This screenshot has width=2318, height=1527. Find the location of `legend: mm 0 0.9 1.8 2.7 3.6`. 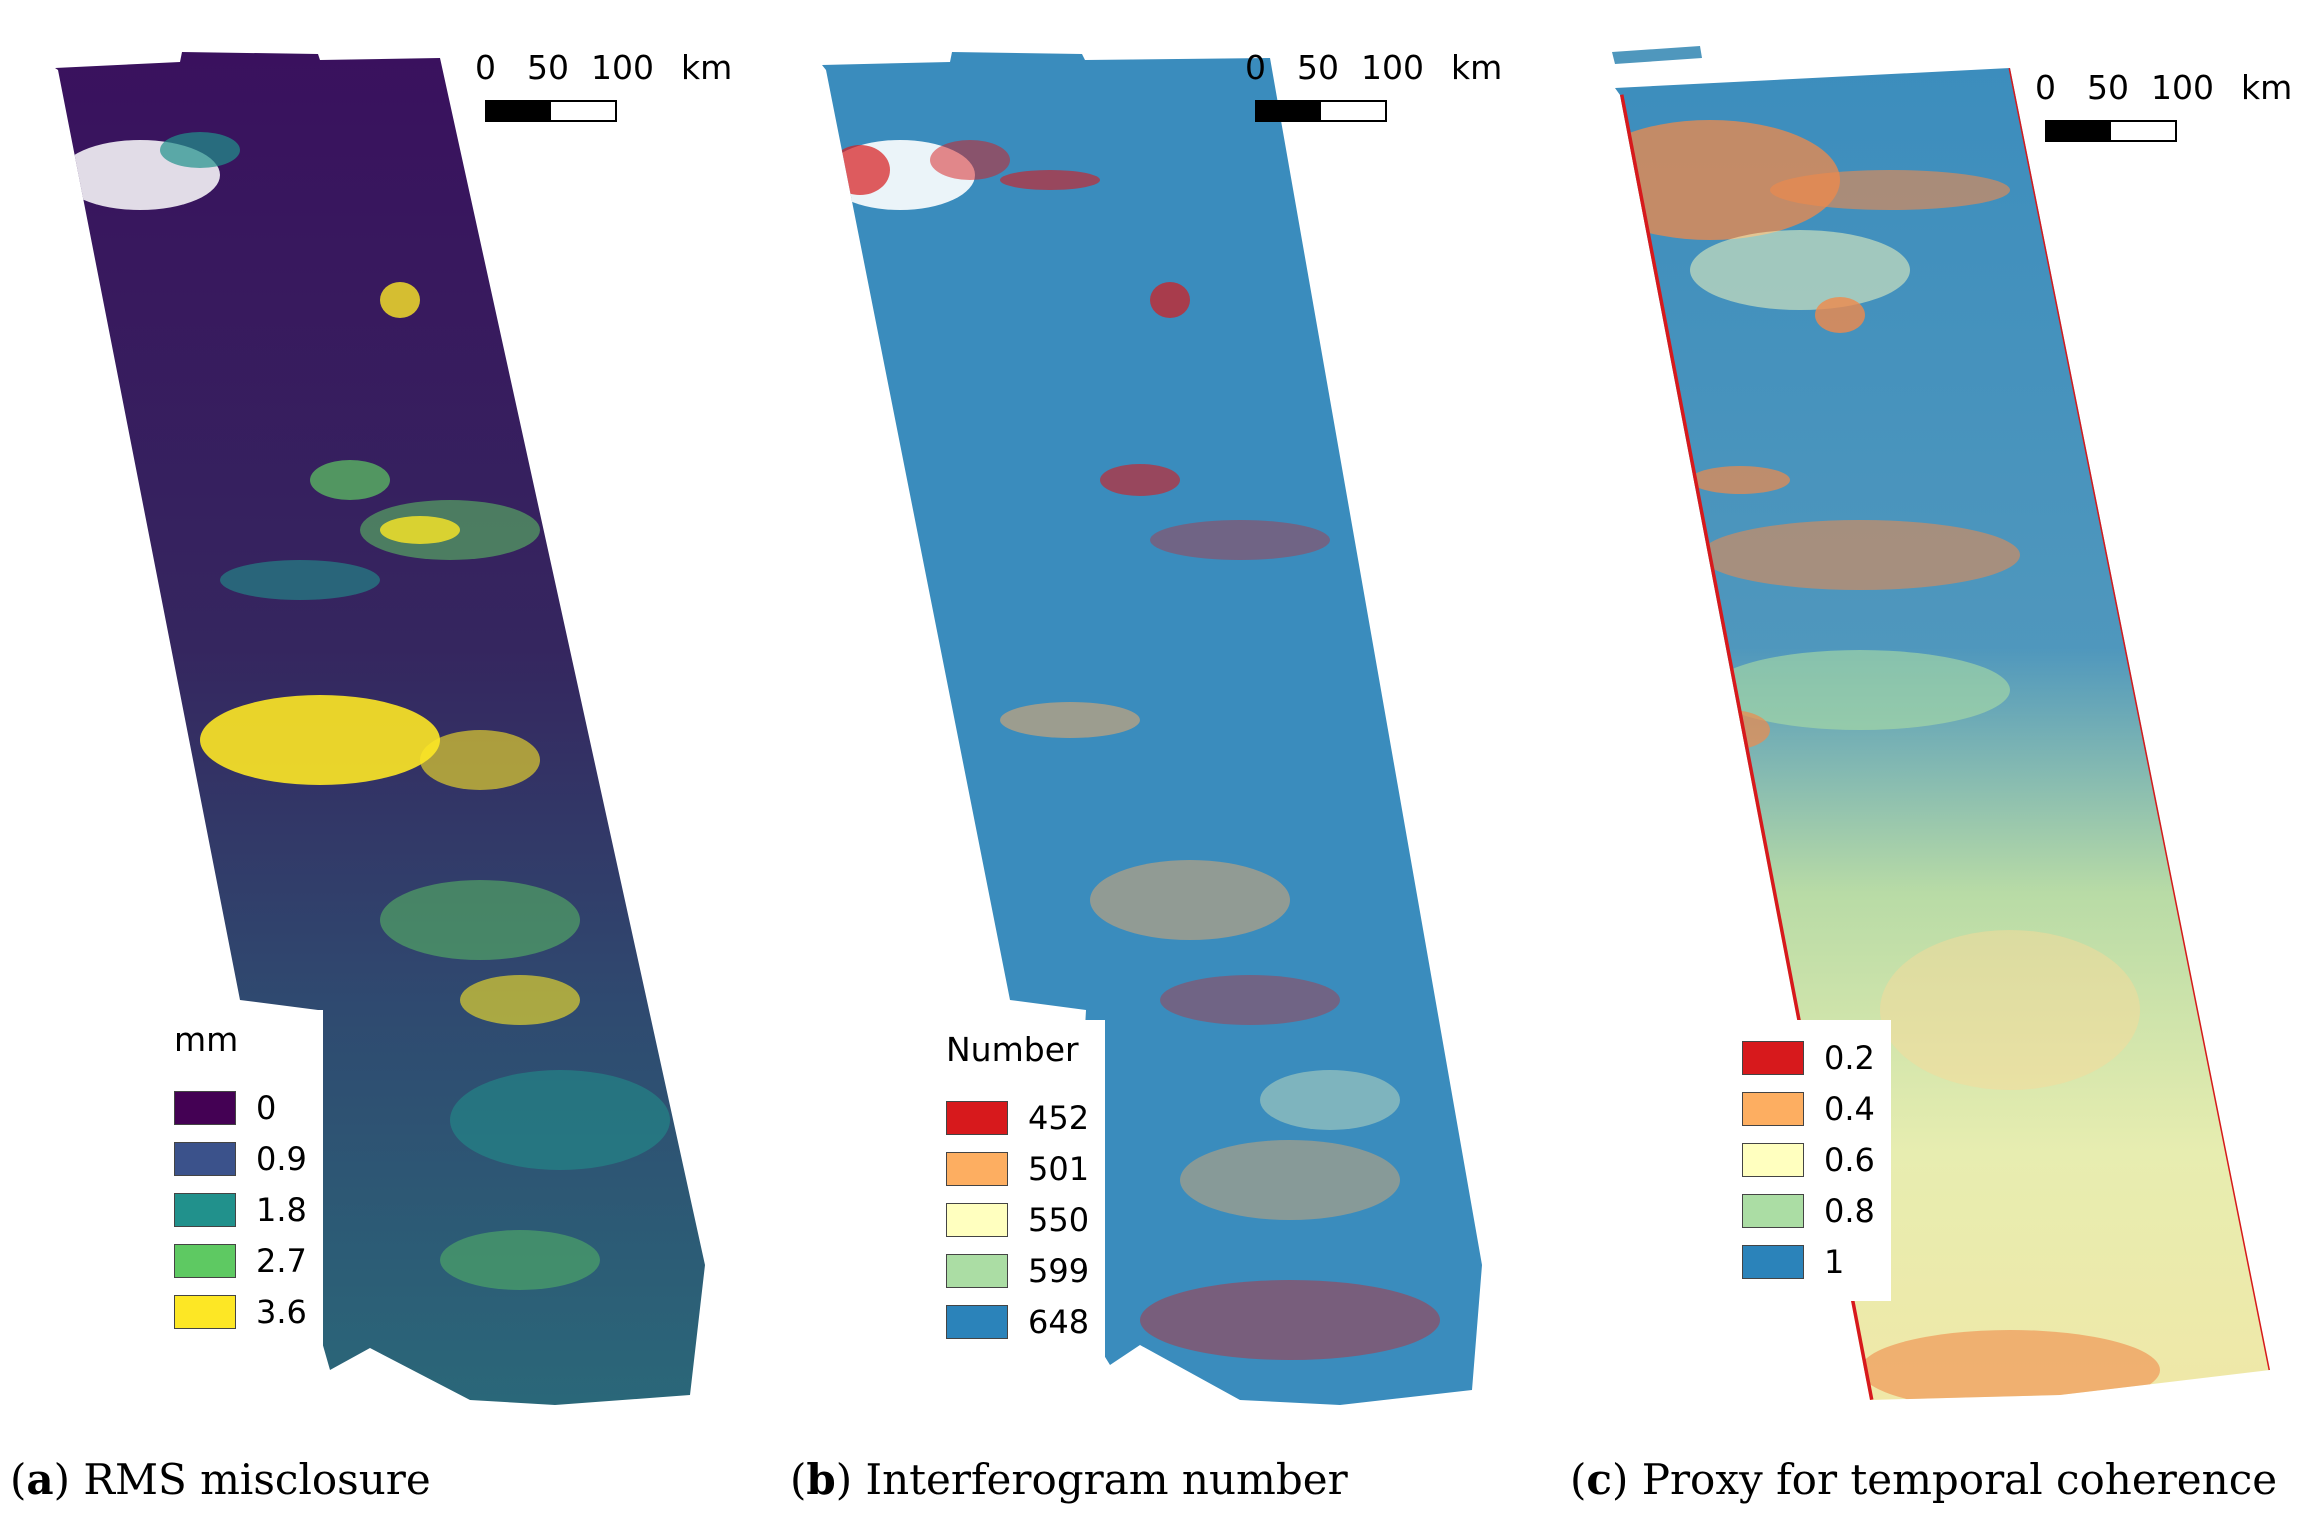

legend: mm 0 0.9 1.8 2.7 3.6 is located at coordinates (240, 1180).